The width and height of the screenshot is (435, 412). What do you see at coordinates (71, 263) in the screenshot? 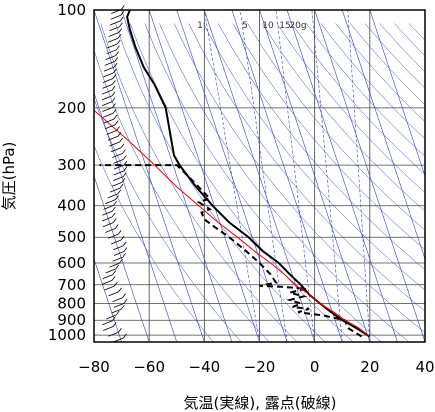
I see `y-tick-label: 600` at bounding box center [71, 263].